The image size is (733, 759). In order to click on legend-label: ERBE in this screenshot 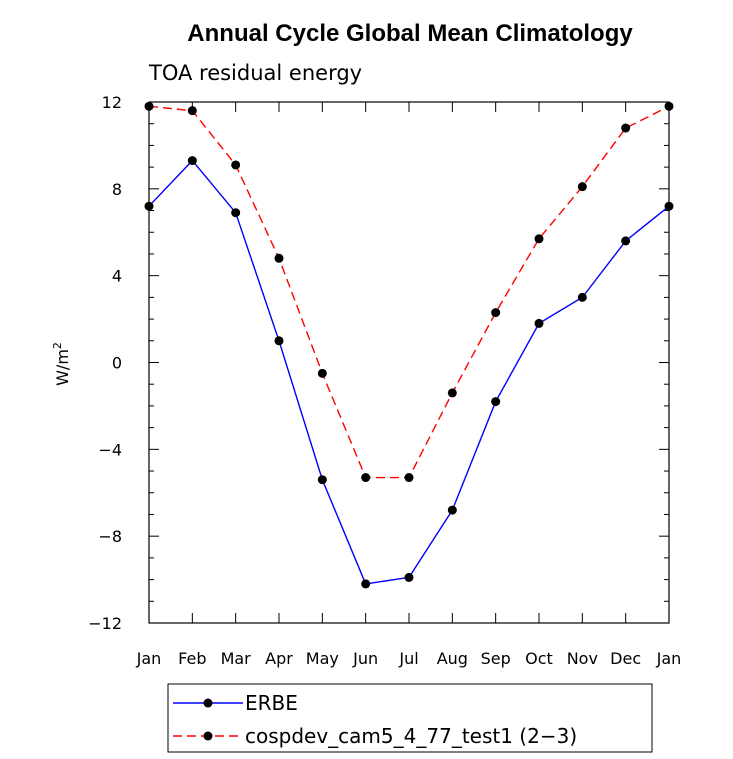, I will do `click(271, 703)`.